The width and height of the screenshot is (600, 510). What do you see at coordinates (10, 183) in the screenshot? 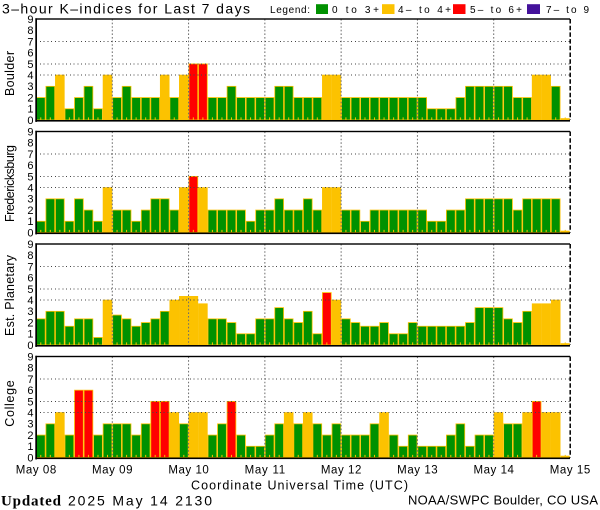
I see `svg-text: Fredericksburg` at bounding box center [10, 183].